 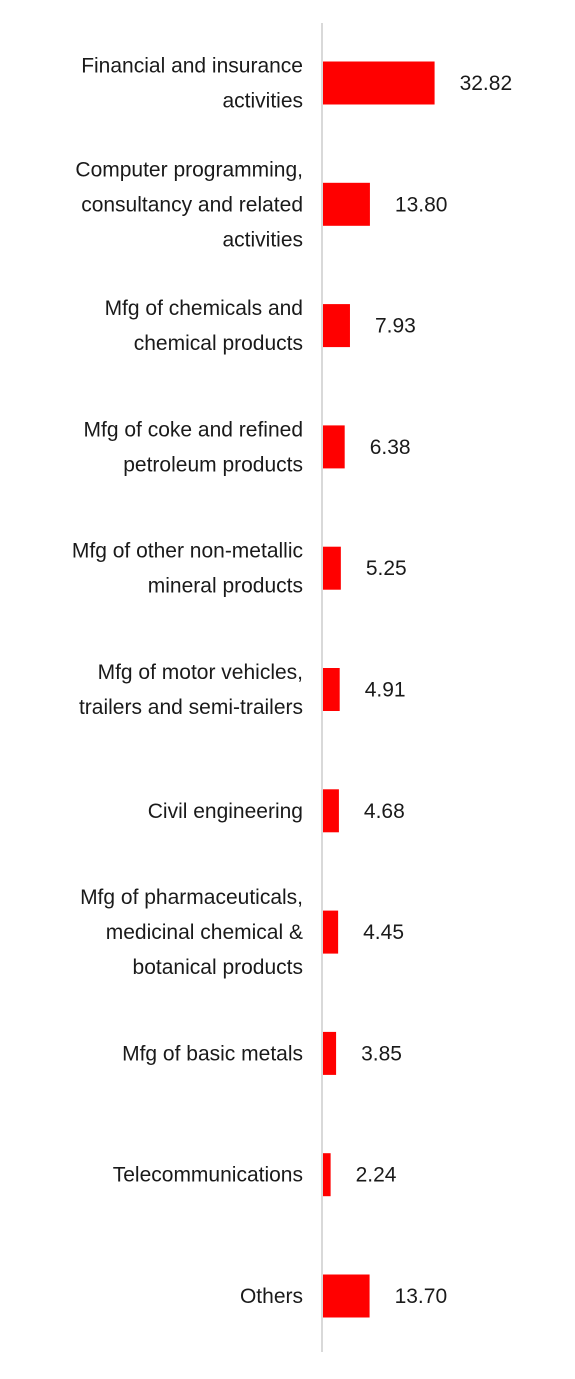 What do you see at coordinates (384, 811) in the screenshot?
I see `value-label-6: 4.68` at bounding box center [384, 811].